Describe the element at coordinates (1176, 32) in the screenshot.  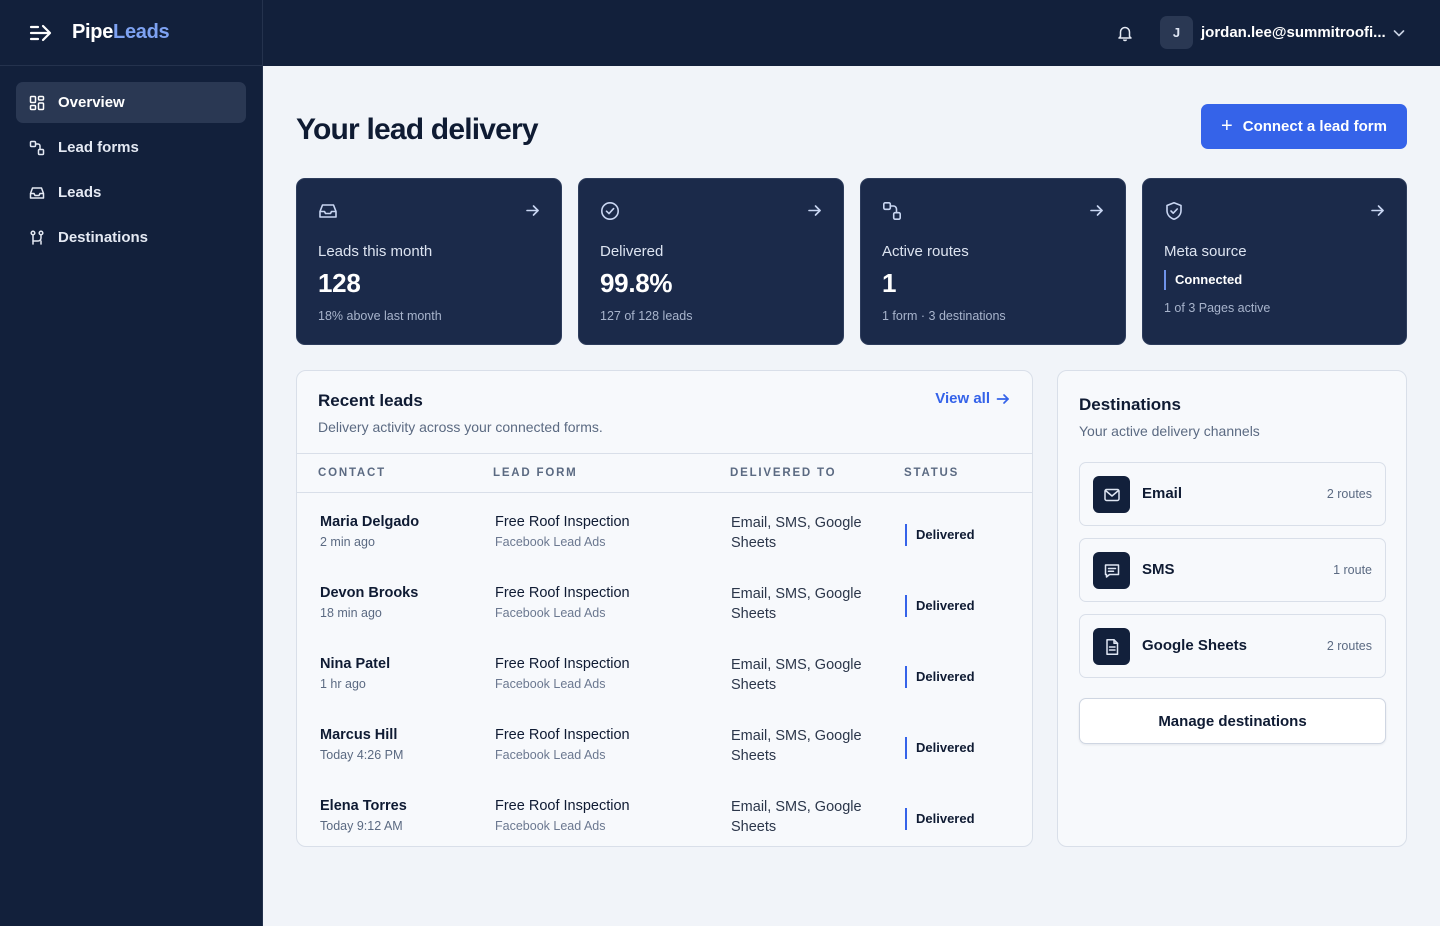
I see `avatar: J` at that location.